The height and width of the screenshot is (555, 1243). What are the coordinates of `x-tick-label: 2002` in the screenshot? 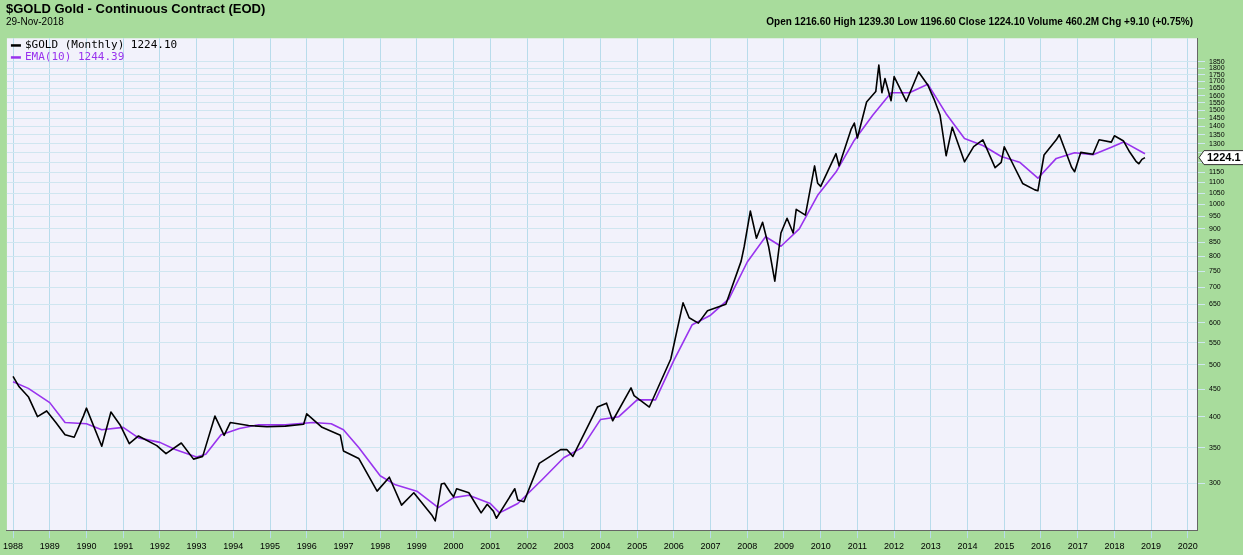 It's located at (527, 546).